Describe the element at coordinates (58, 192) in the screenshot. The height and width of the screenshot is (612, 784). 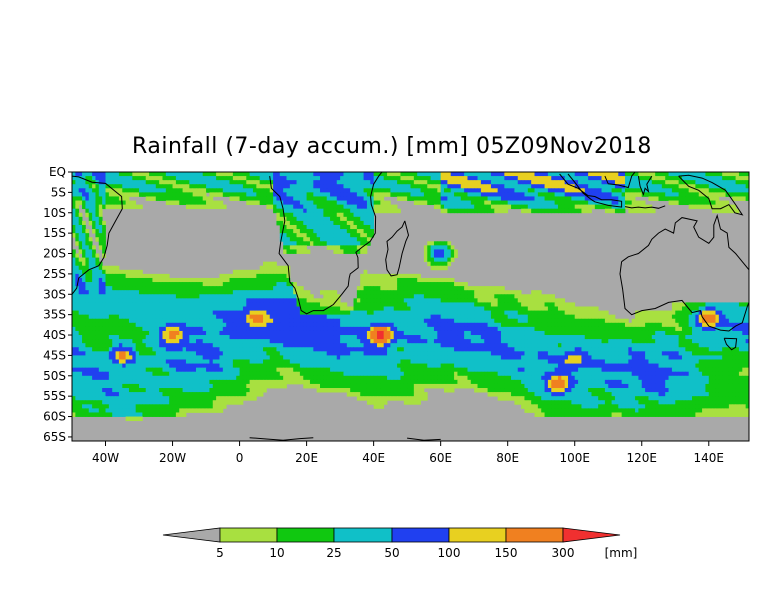
I see `lat-label: 5S` at that location.